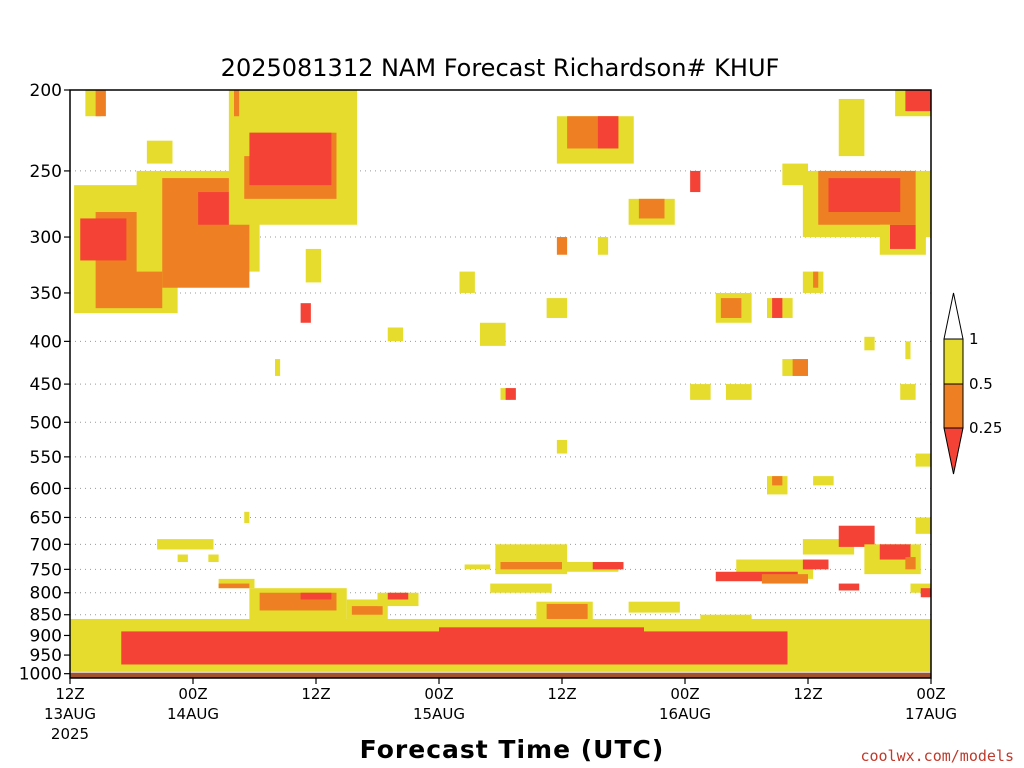 This screenshot has width=1024, height=768. Describe the element at coordinates (974, 339) in the screenshot. I see `colorbar-label-0: 1` at that location.